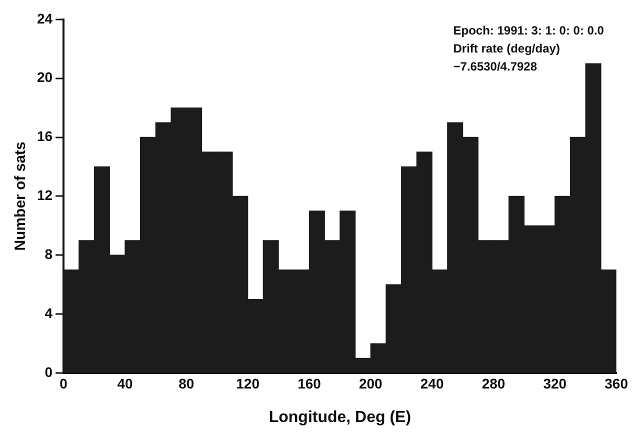  What do you see at coordinates (44, 136) in the screenshot?
I see `y-tick-label: 16` at bounding box center [44, 136].